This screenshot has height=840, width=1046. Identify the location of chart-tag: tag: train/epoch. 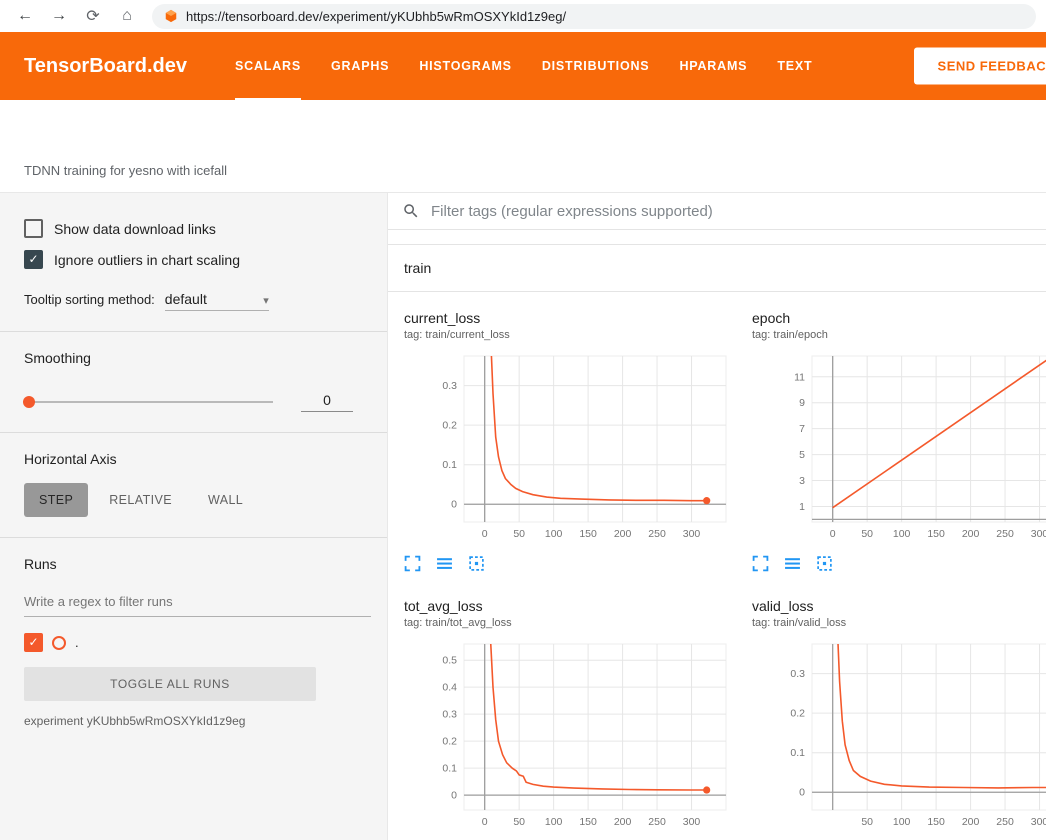
(790, 335).